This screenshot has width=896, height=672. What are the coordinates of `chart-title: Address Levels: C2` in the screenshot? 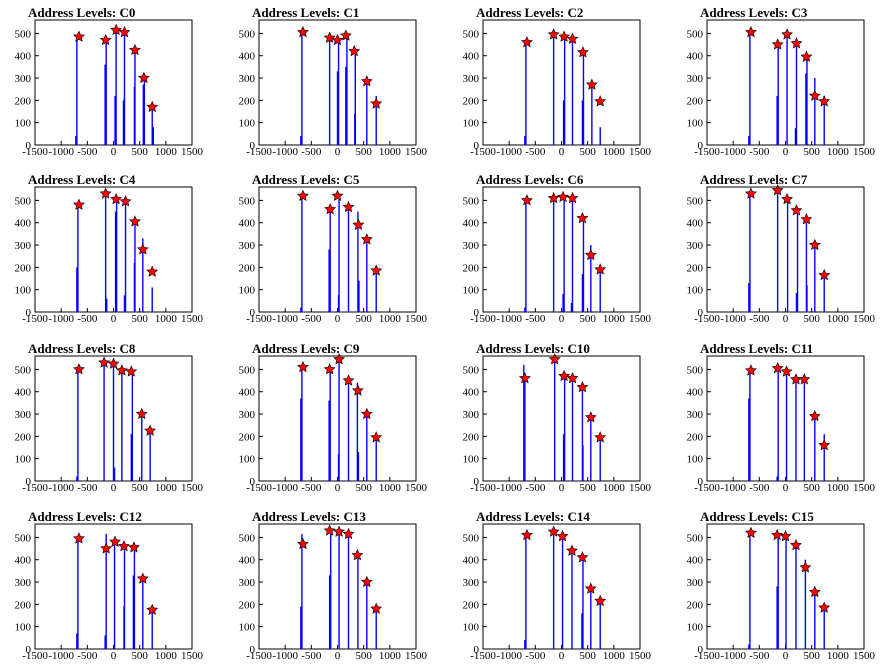 It's located at (529, 12).